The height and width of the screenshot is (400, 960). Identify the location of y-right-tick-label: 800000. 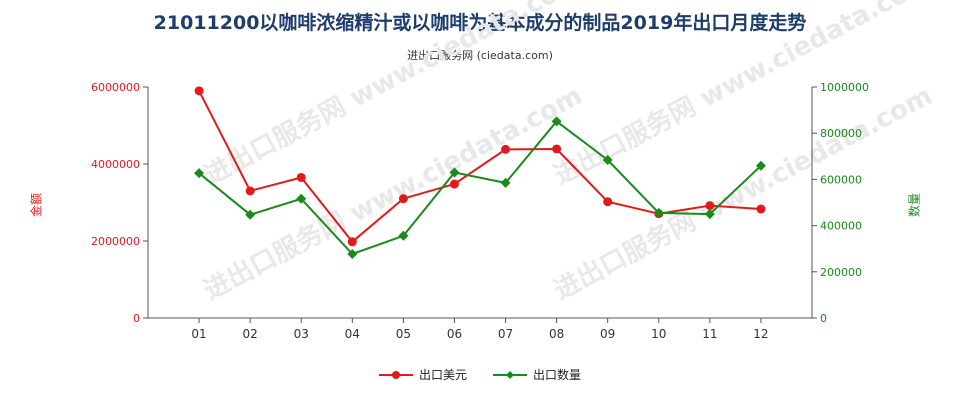
(841, 133).